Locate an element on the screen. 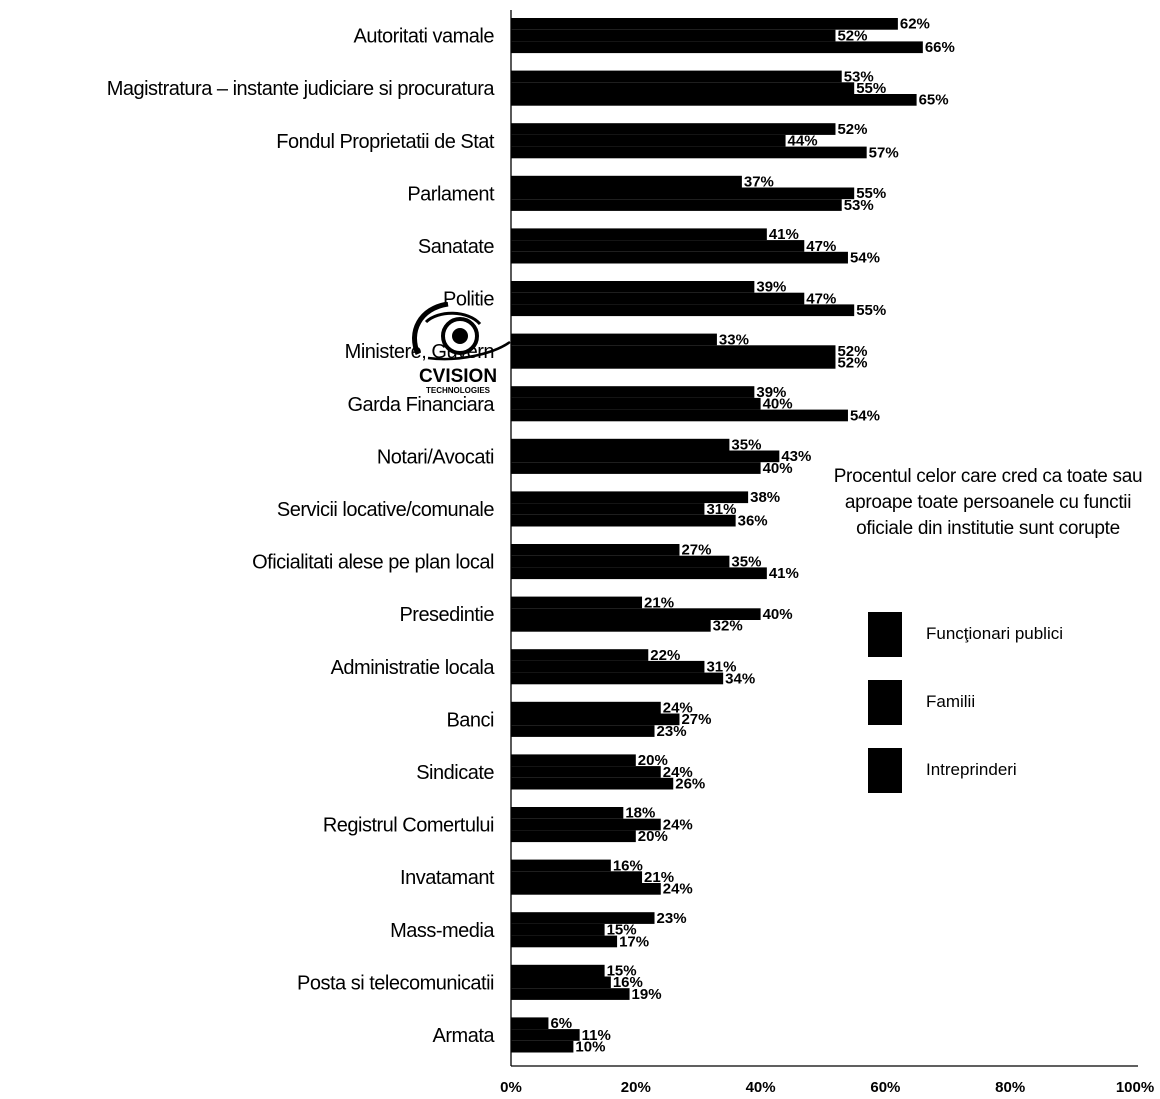 The width and height of the screenshot is (1160, 1099). x-tick-label: 80% is located at coordinates (1010, 1087).